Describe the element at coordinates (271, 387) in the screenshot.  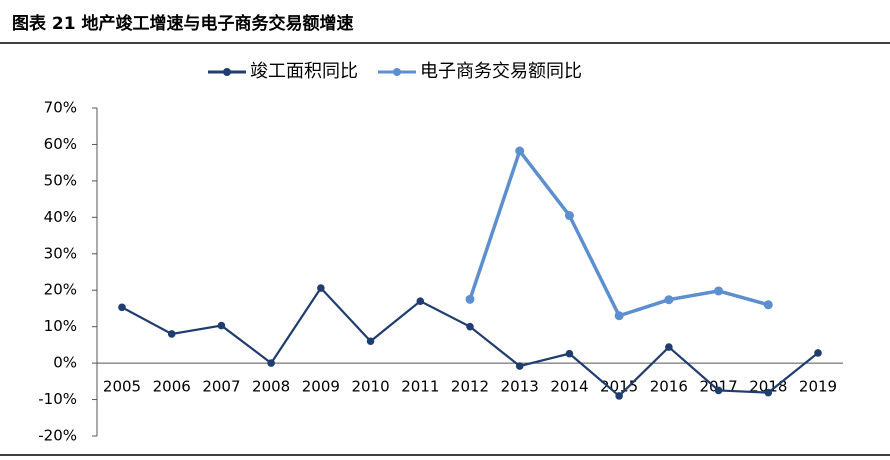
I see `x-tick-label: 2008` at that location.